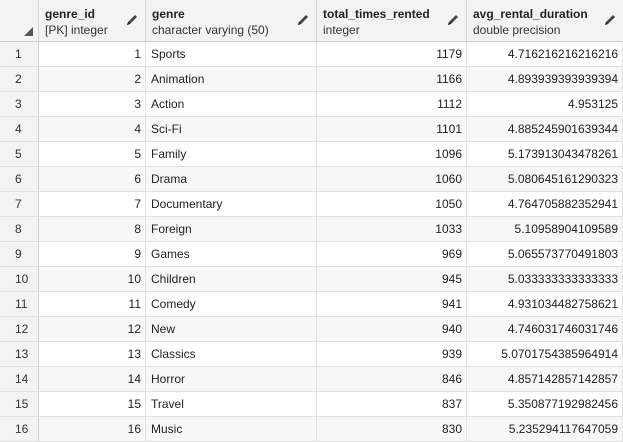 Image resolution: width=623 pixels, height=442 pixels. I want to click on cell-genre: Action, so click(231, 104).